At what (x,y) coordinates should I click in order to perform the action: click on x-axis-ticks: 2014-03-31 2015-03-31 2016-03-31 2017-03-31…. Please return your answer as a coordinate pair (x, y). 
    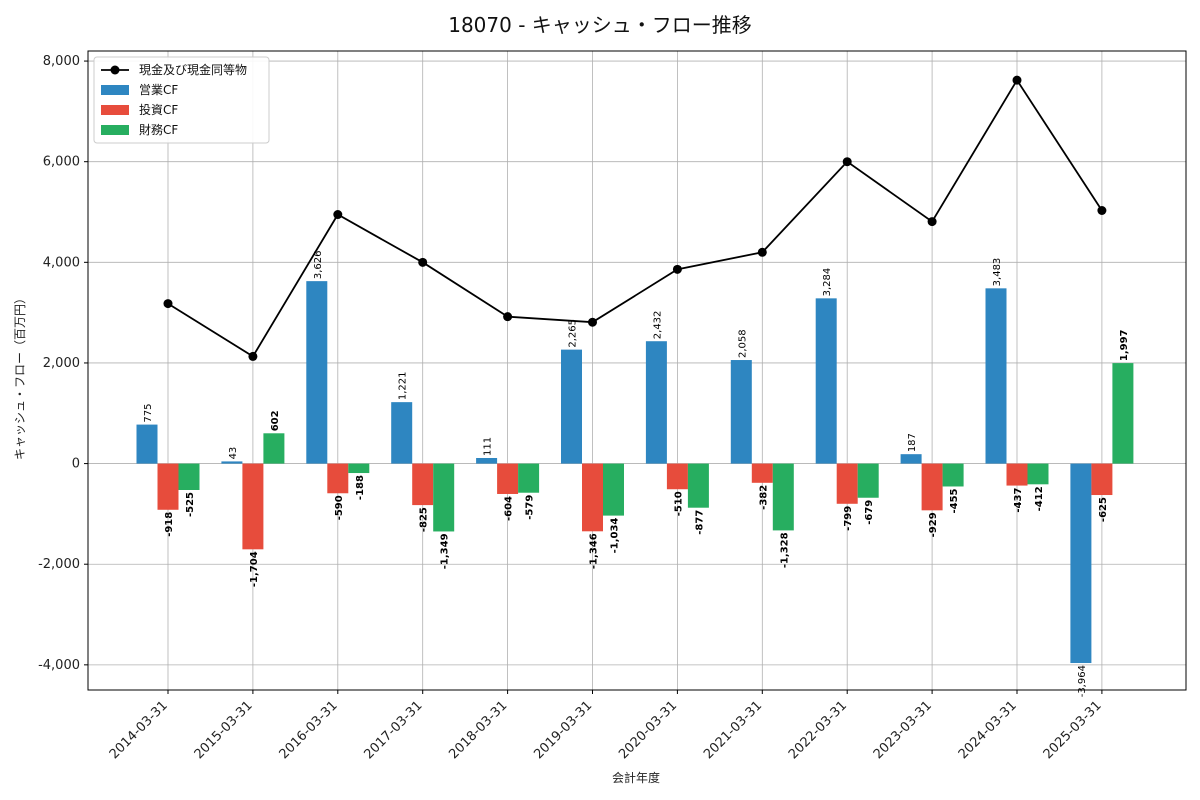
    Looking at the image, I should click on (606, 726).